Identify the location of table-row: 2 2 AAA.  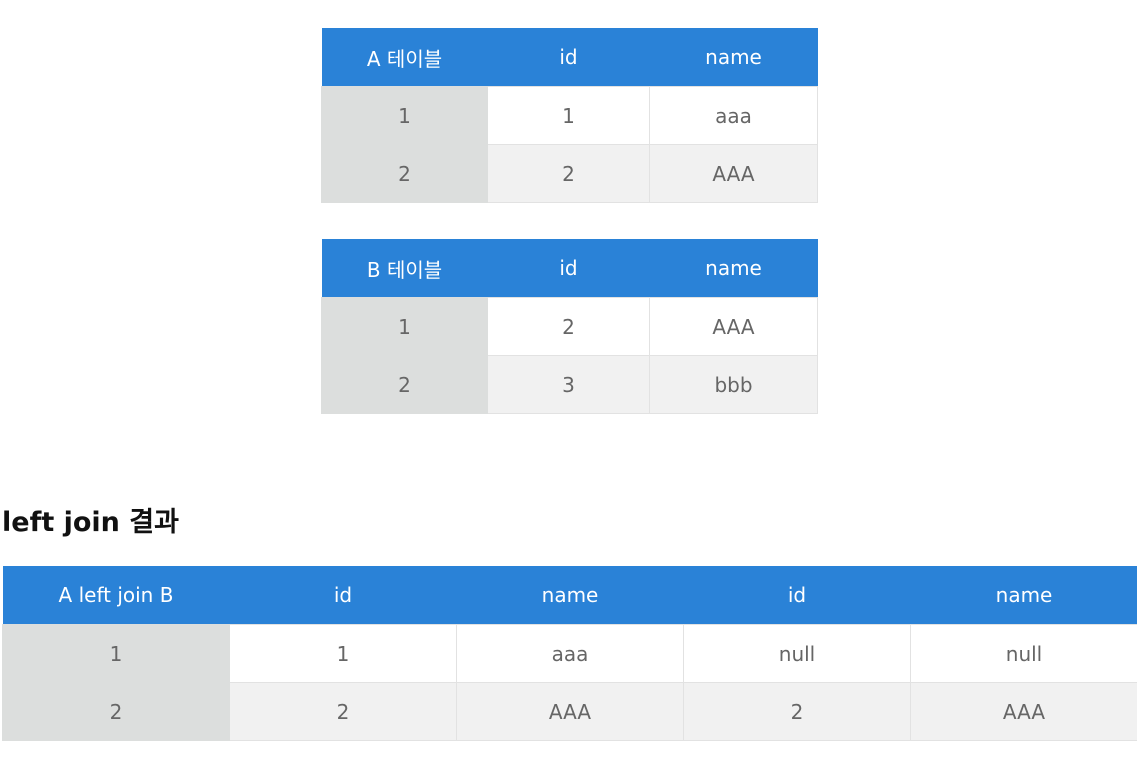
(569, 173).